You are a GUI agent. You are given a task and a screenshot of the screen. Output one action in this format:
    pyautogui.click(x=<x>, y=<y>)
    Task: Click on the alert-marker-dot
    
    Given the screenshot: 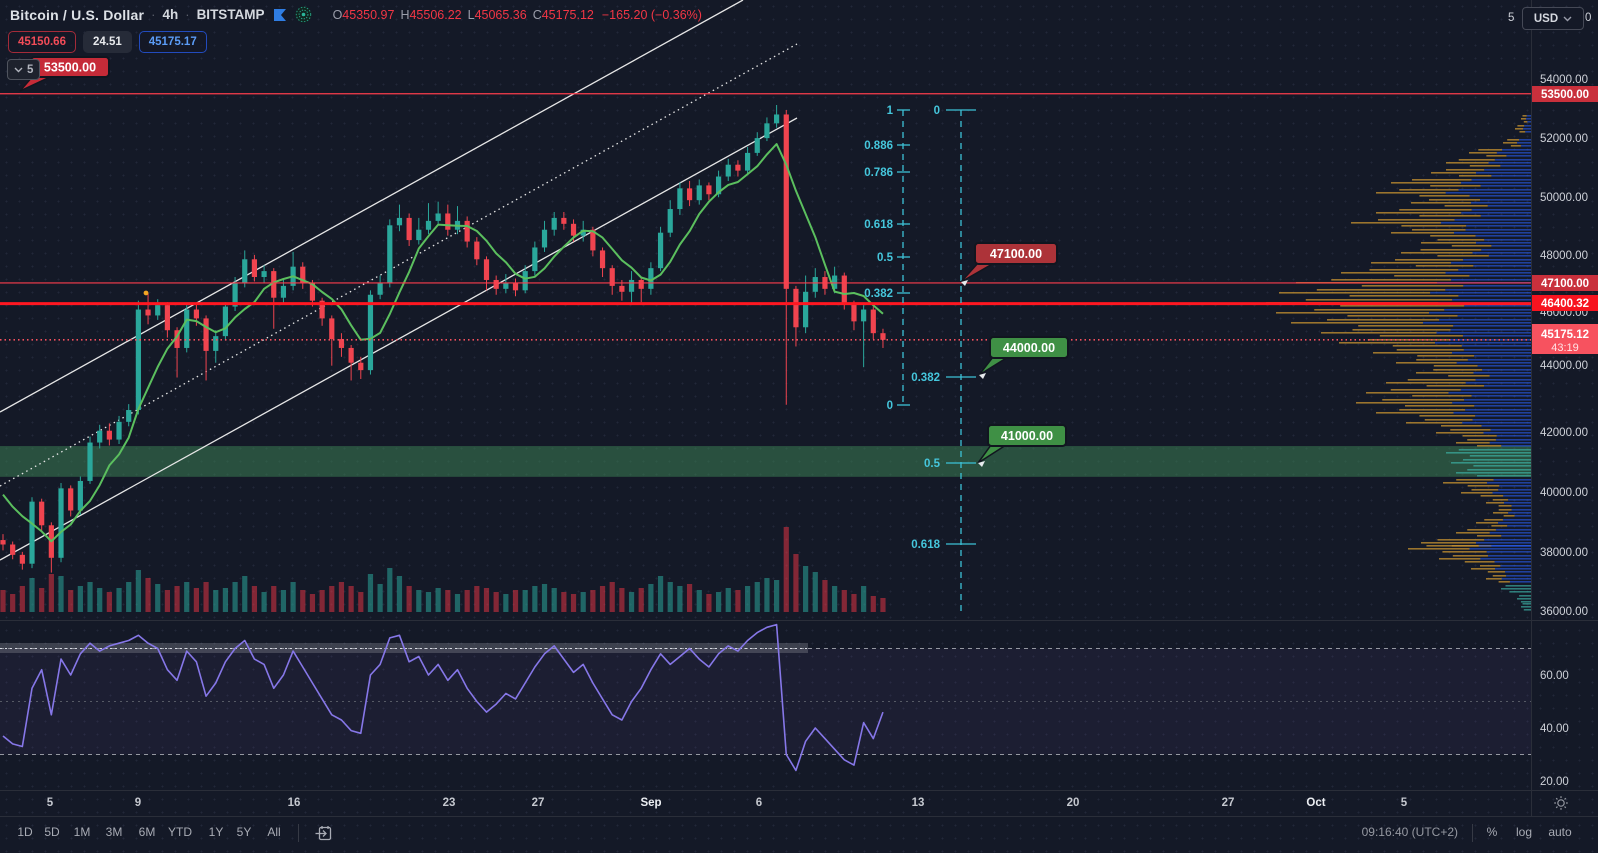 What is the action you would take?
    pyautogui.click(x=146, y=293)
    